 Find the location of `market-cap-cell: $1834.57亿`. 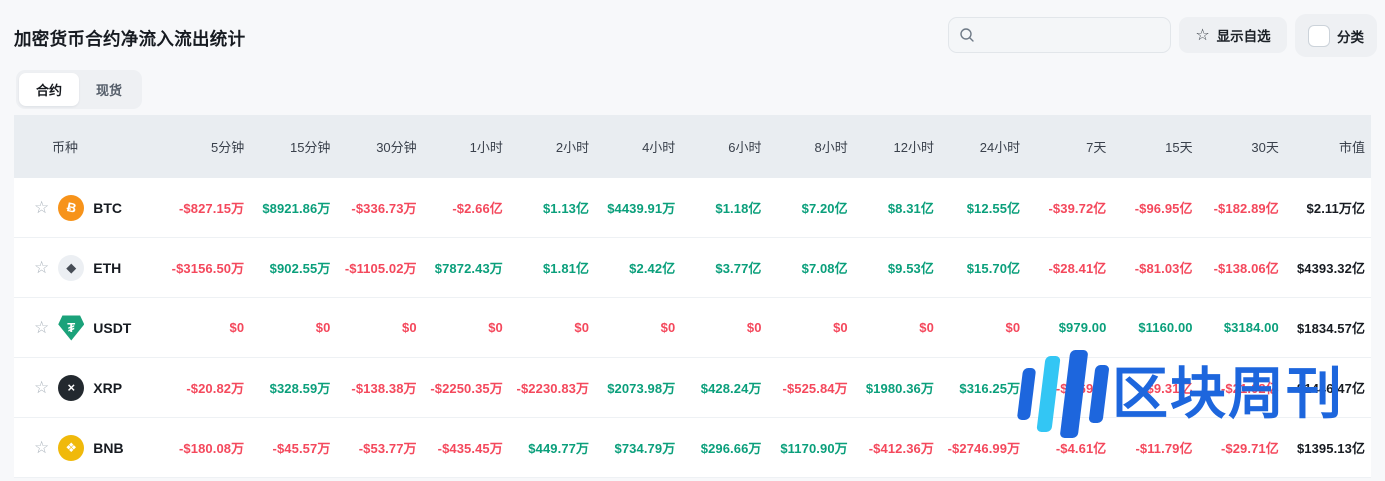

market-cap-cell: $1834.57亿 is located at coordinates (1331, 328).